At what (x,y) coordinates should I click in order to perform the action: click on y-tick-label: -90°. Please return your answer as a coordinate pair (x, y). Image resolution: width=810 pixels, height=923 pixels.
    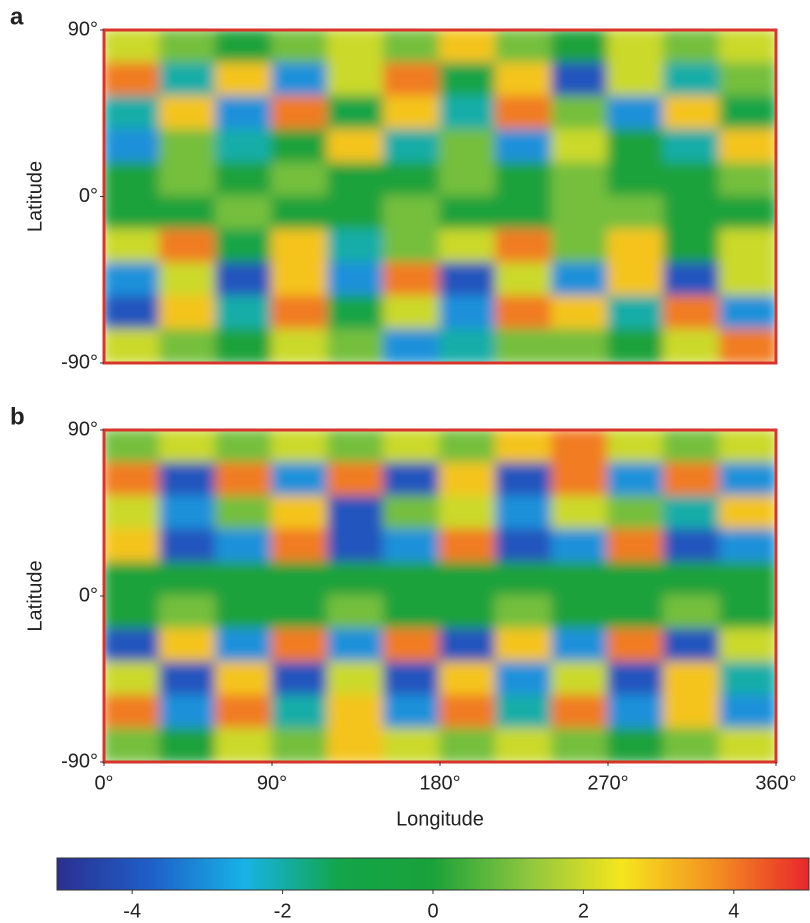
    Looking at the image, I should click on (79, 362).